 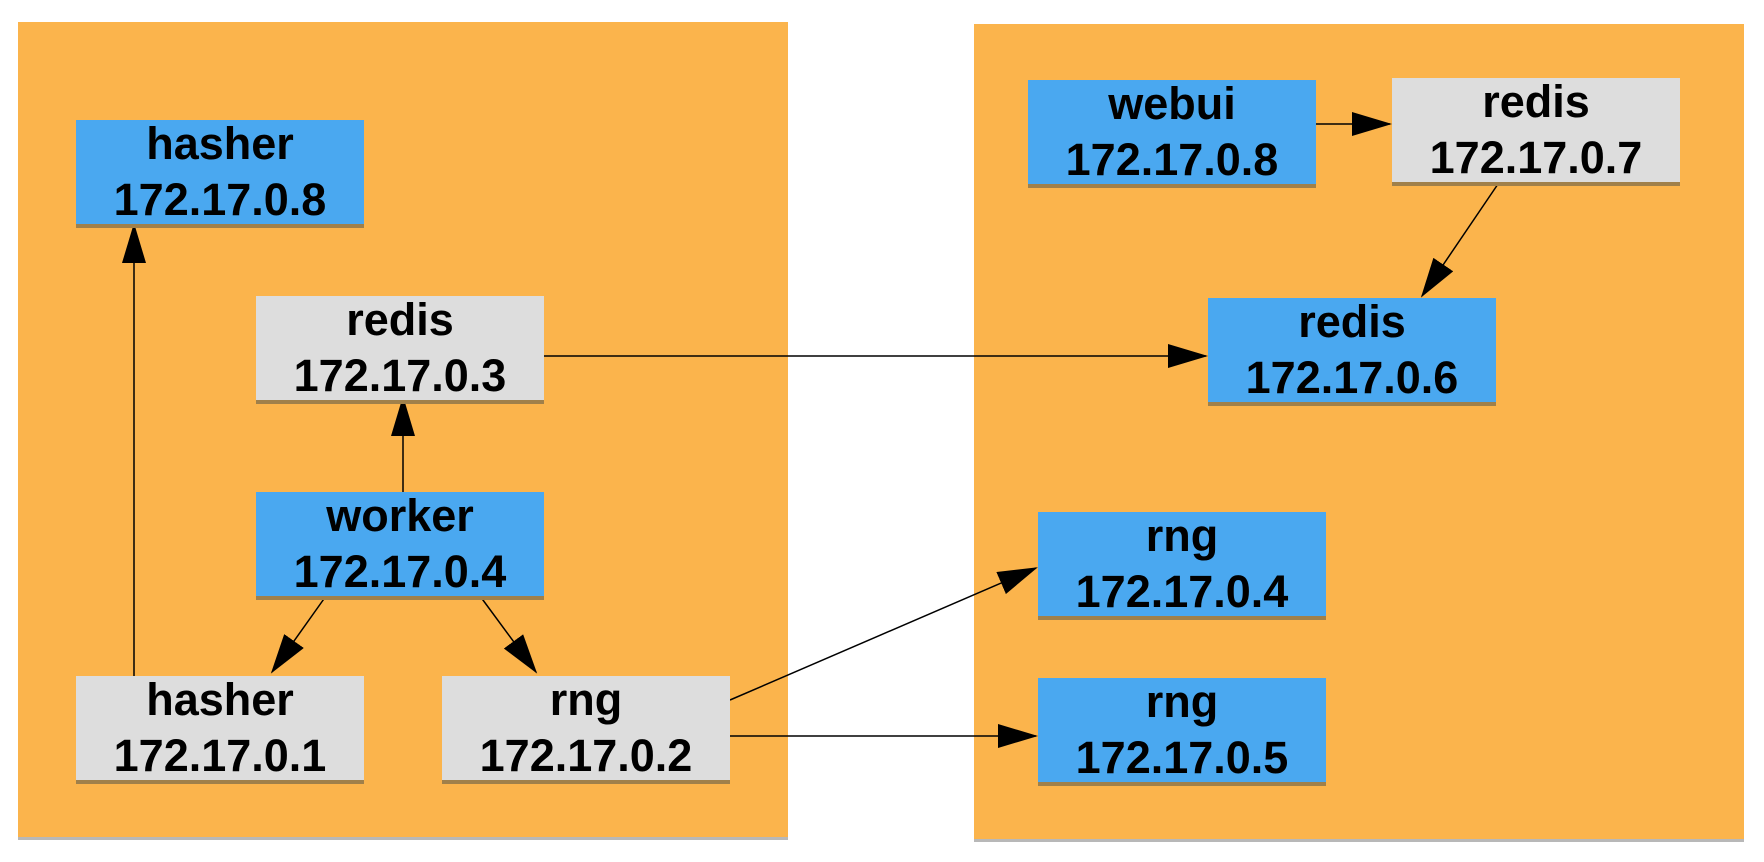 What do you see at coordinates (1536, 157) in the screenshot?
I see `node-ip: 172.17.0.7` at bounding box center [1536, 157].